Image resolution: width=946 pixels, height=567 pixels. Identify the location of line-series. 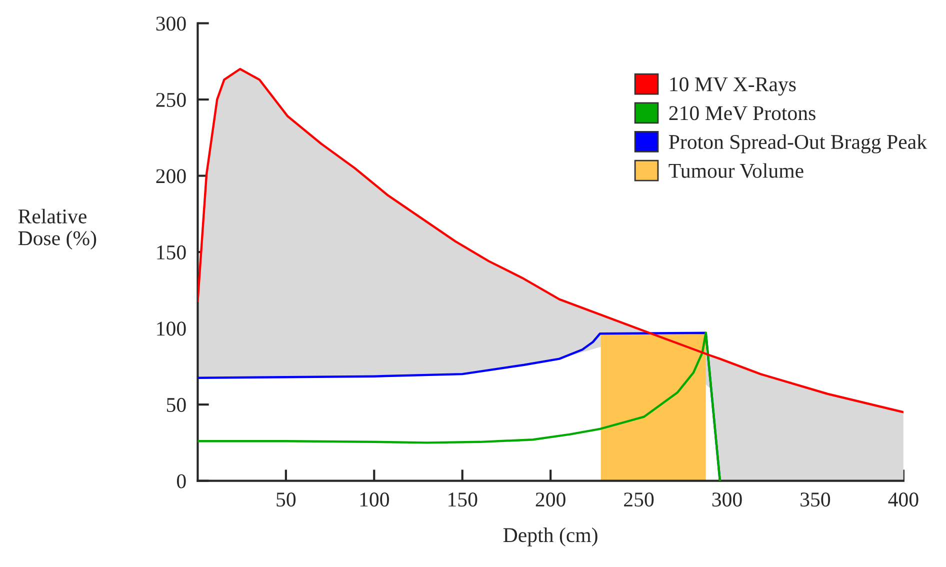
(460, 406).